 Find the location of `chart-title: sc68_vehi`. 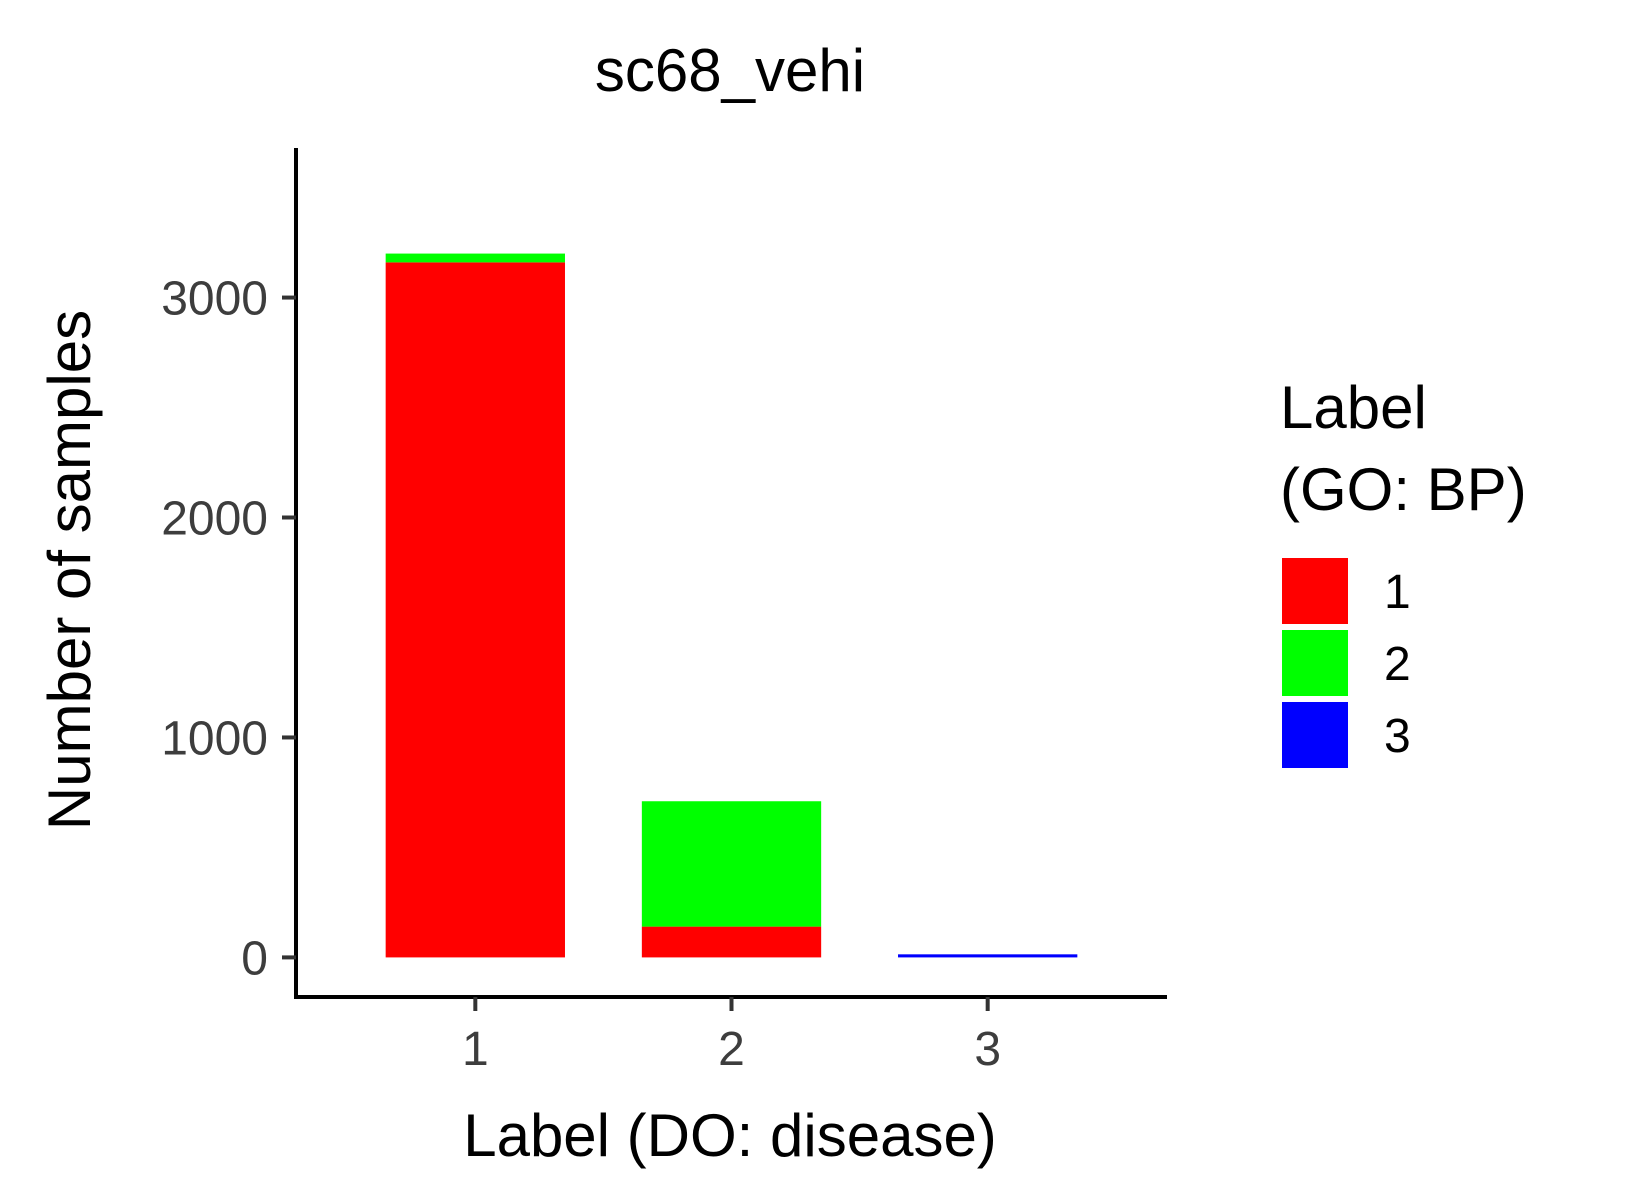

chart-title: sc68_vehi is located at coordinates (730, 70).